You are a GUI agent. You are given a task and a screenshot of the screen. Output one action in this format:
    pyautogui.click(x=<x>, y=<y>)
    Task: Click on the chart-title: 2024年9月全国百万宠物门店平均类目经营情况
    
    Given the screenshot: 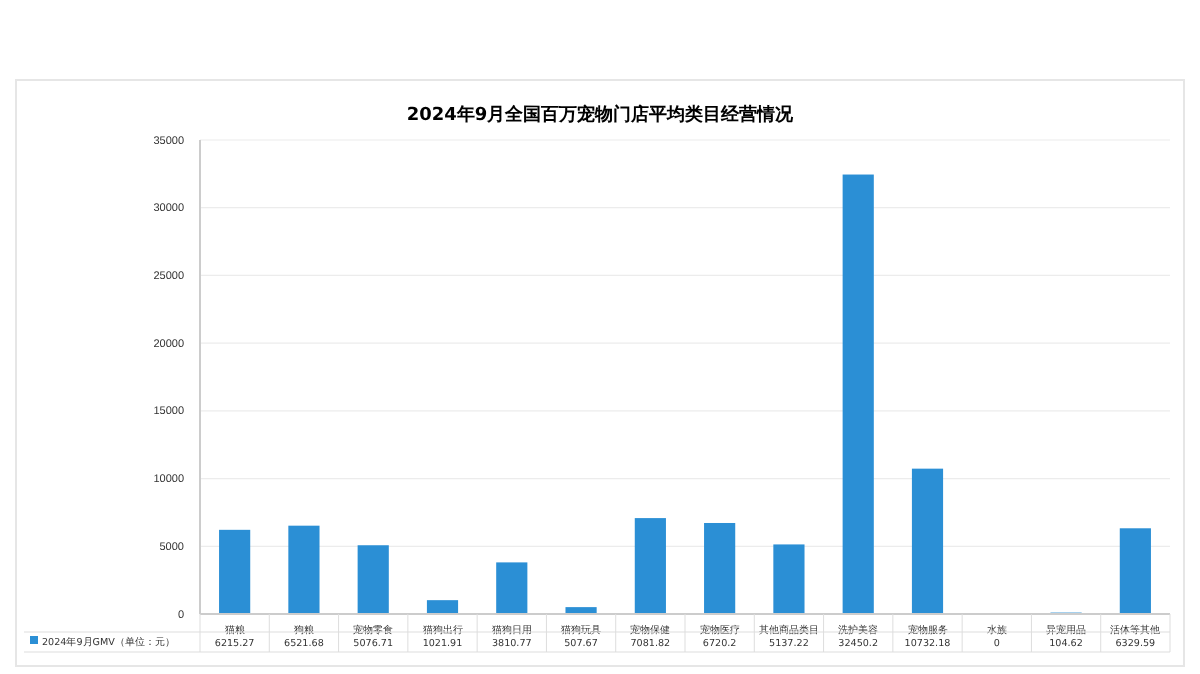 What is the action you would take?
    pyautogui.click(x=601, y=115)
    